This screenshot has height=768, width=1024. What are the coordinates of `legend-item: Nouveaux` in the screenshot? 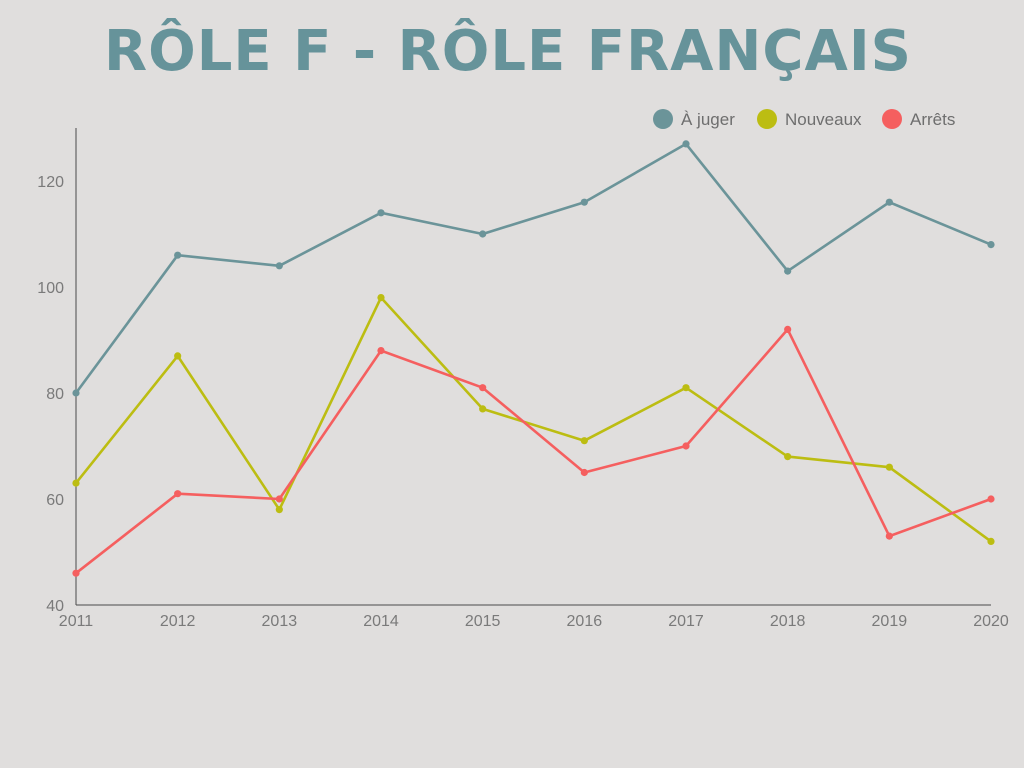 It's located at (809, 119).